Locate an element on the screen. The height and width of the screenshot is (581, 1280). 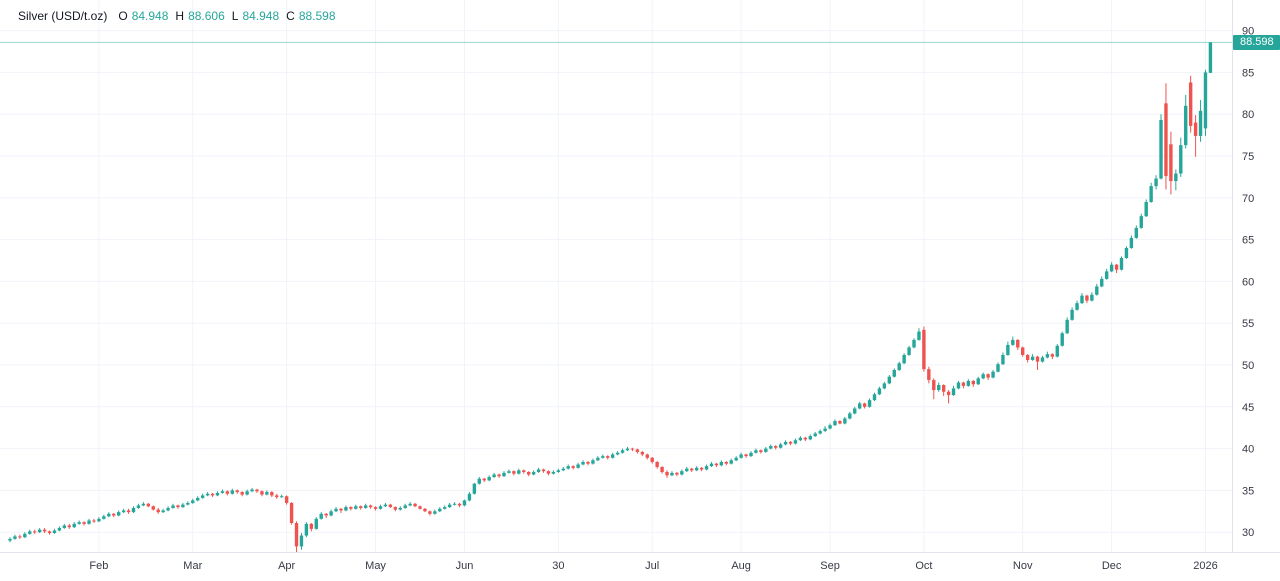
close-label: C is located at coordinates (290, 16).